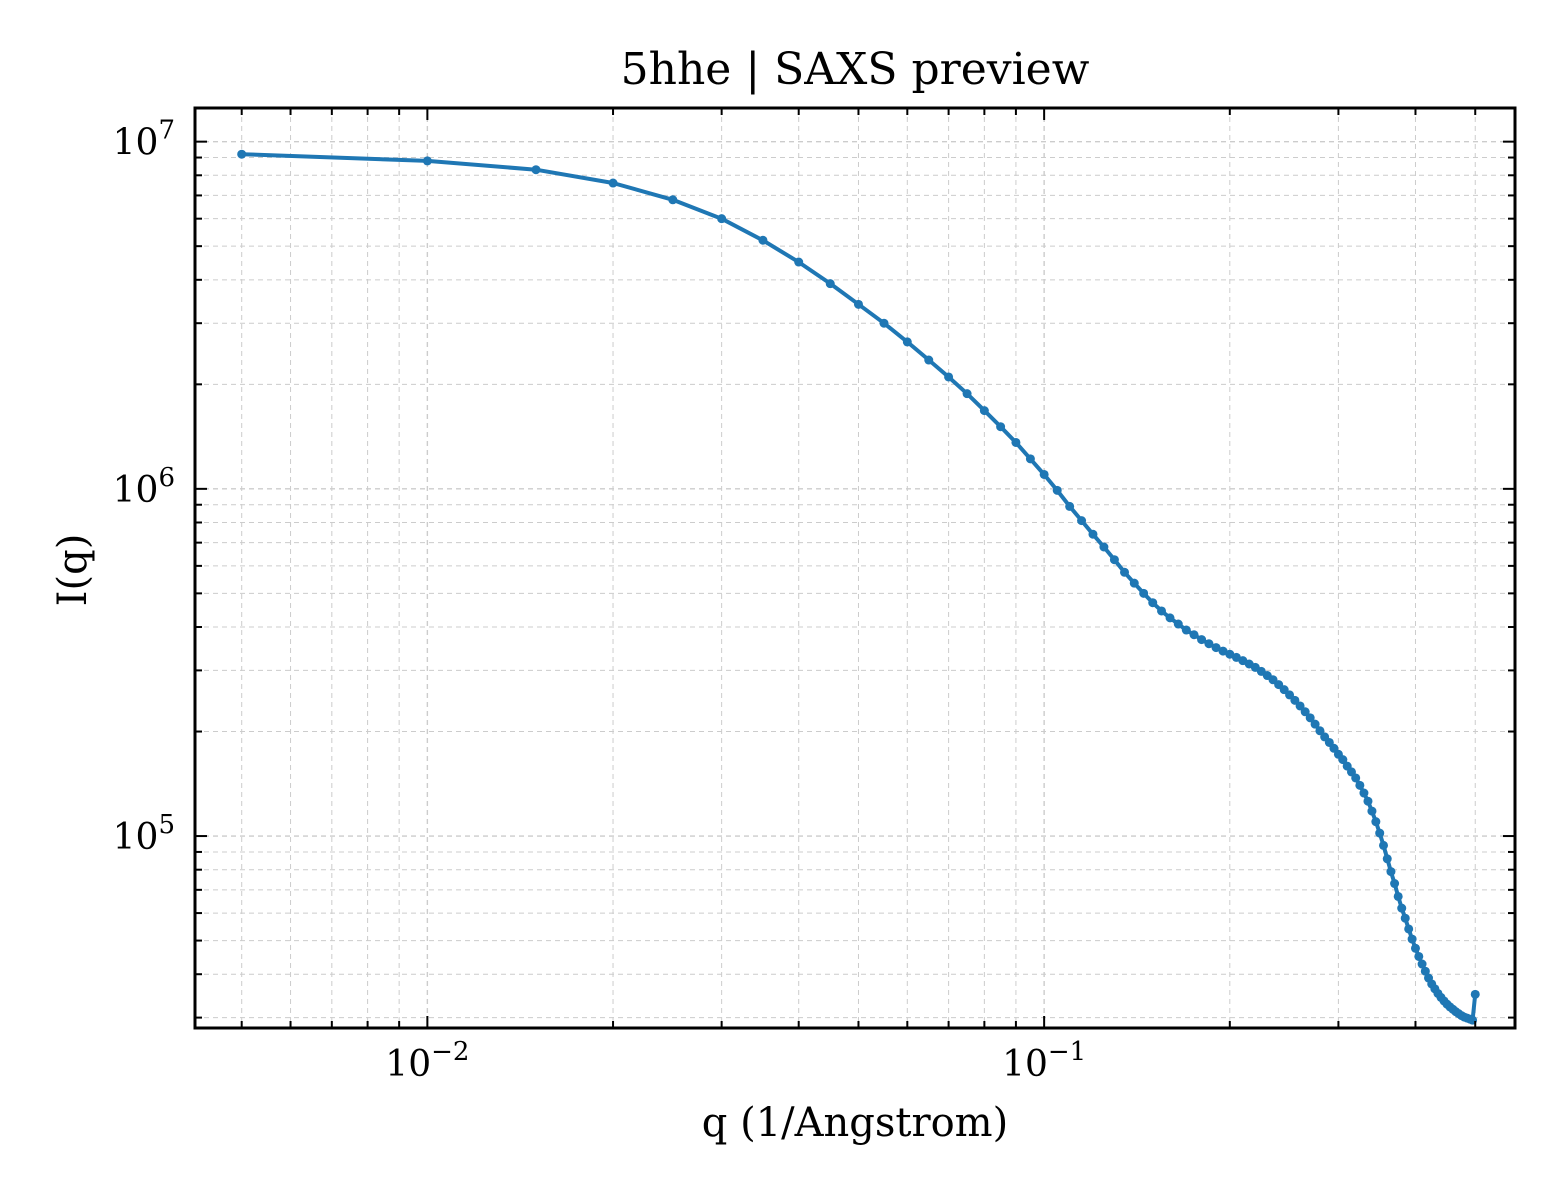 The width and height of the screenshot is (1560, 1200). Describe the element at coordinates (855, 69) in the screenshot. I see `chart-title: 5hhe | SAXS preview` at that location.